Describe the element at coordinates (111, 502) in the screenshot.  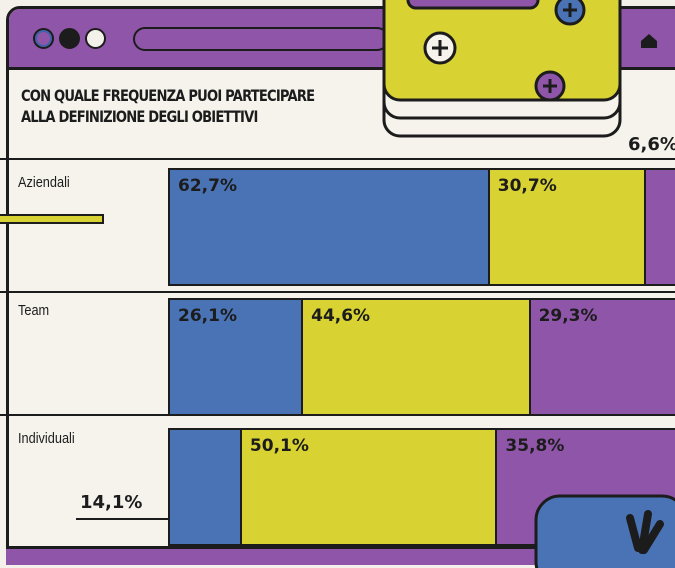
I see `data-label: 14,1%` at that location.